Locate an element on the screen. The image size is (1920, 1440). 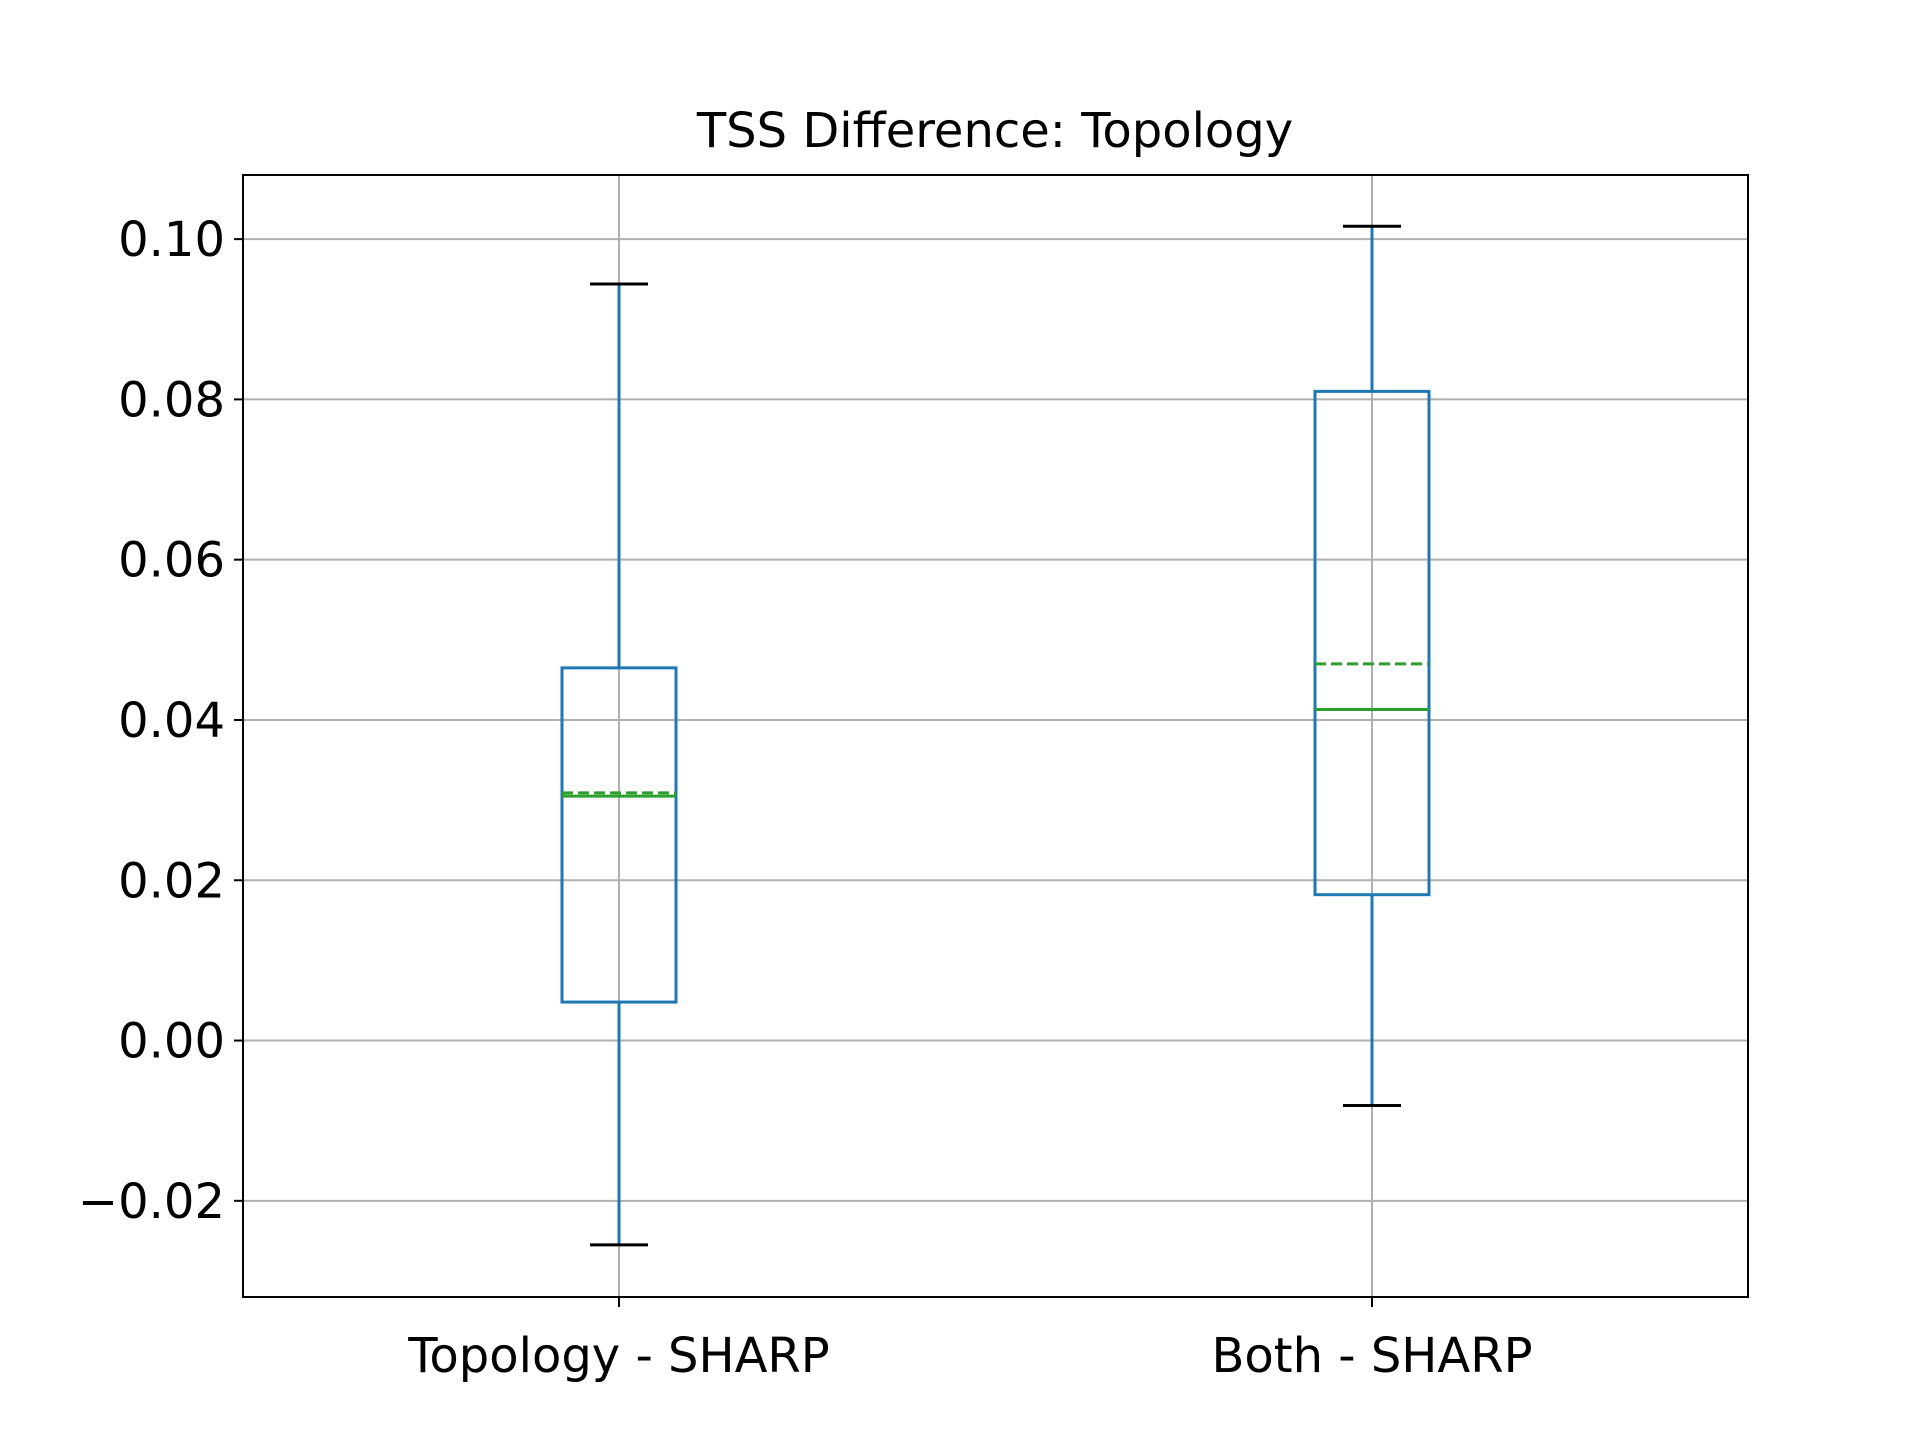
x-axis-ticks: Topology - SHARP Both - SHARP is located at coordinates (970, 1340).